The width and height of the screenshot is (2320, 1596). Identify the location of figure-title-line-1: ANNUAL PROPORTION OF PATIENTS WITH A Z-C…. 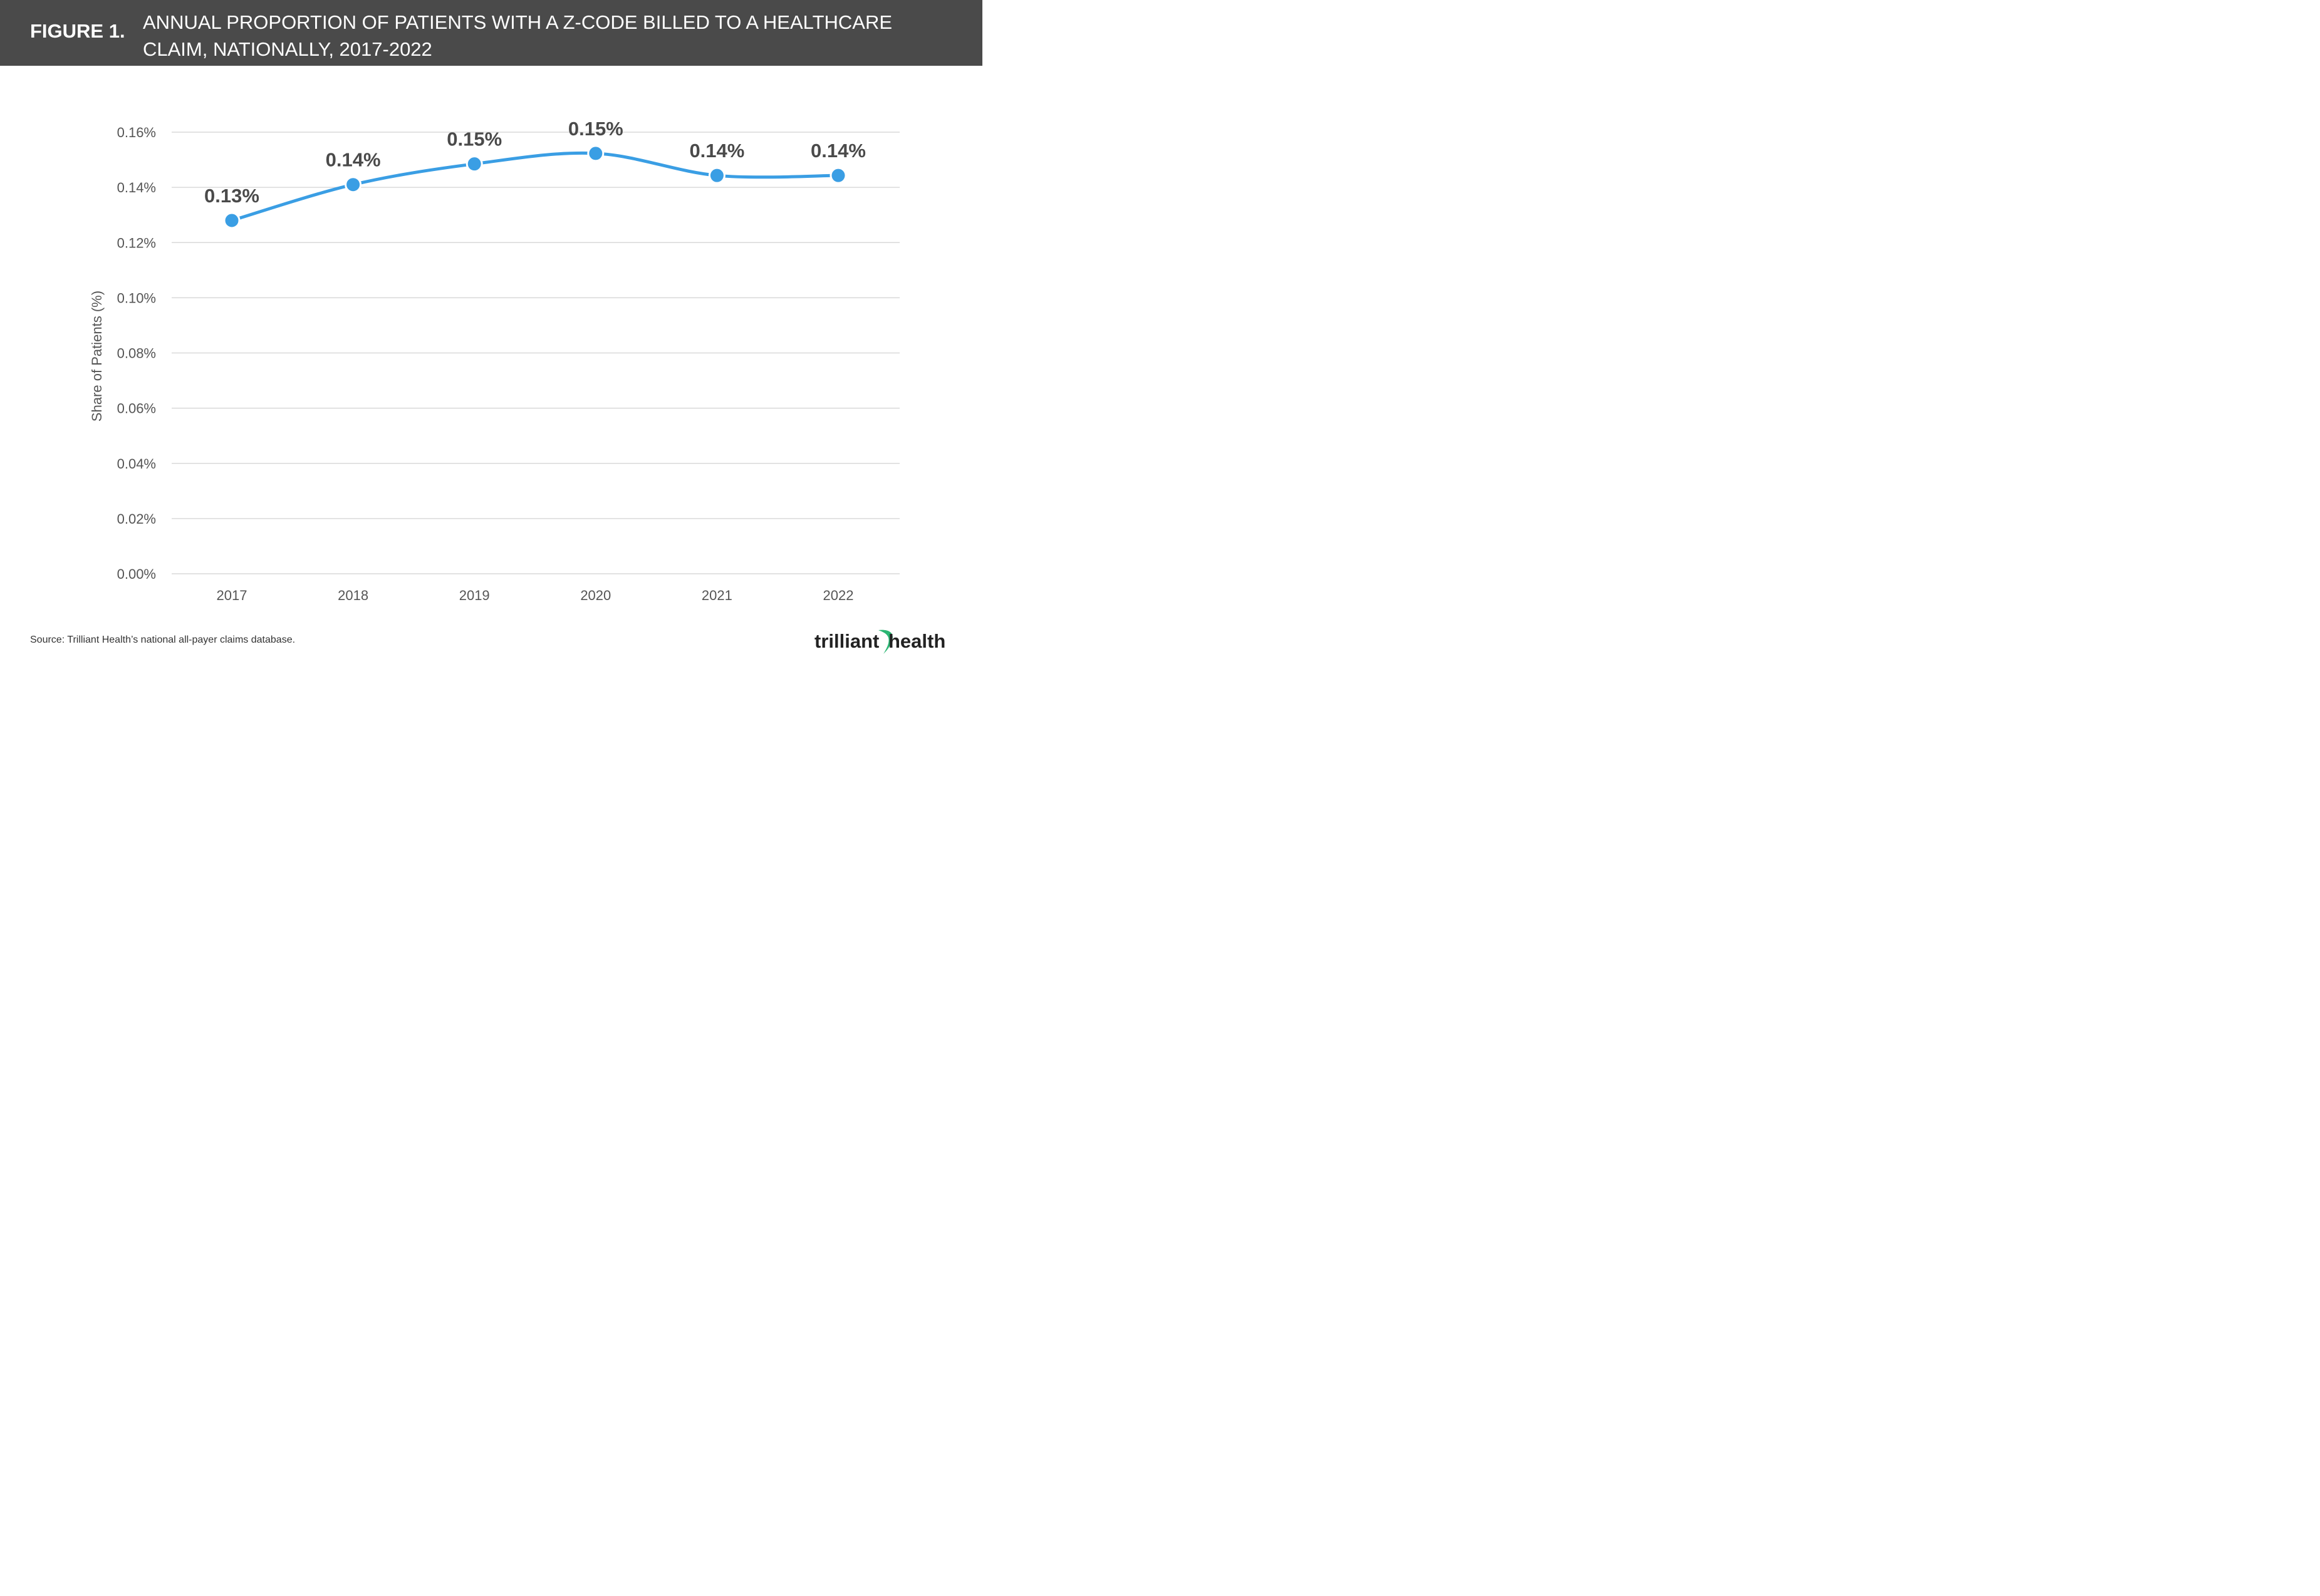
(518, 22).